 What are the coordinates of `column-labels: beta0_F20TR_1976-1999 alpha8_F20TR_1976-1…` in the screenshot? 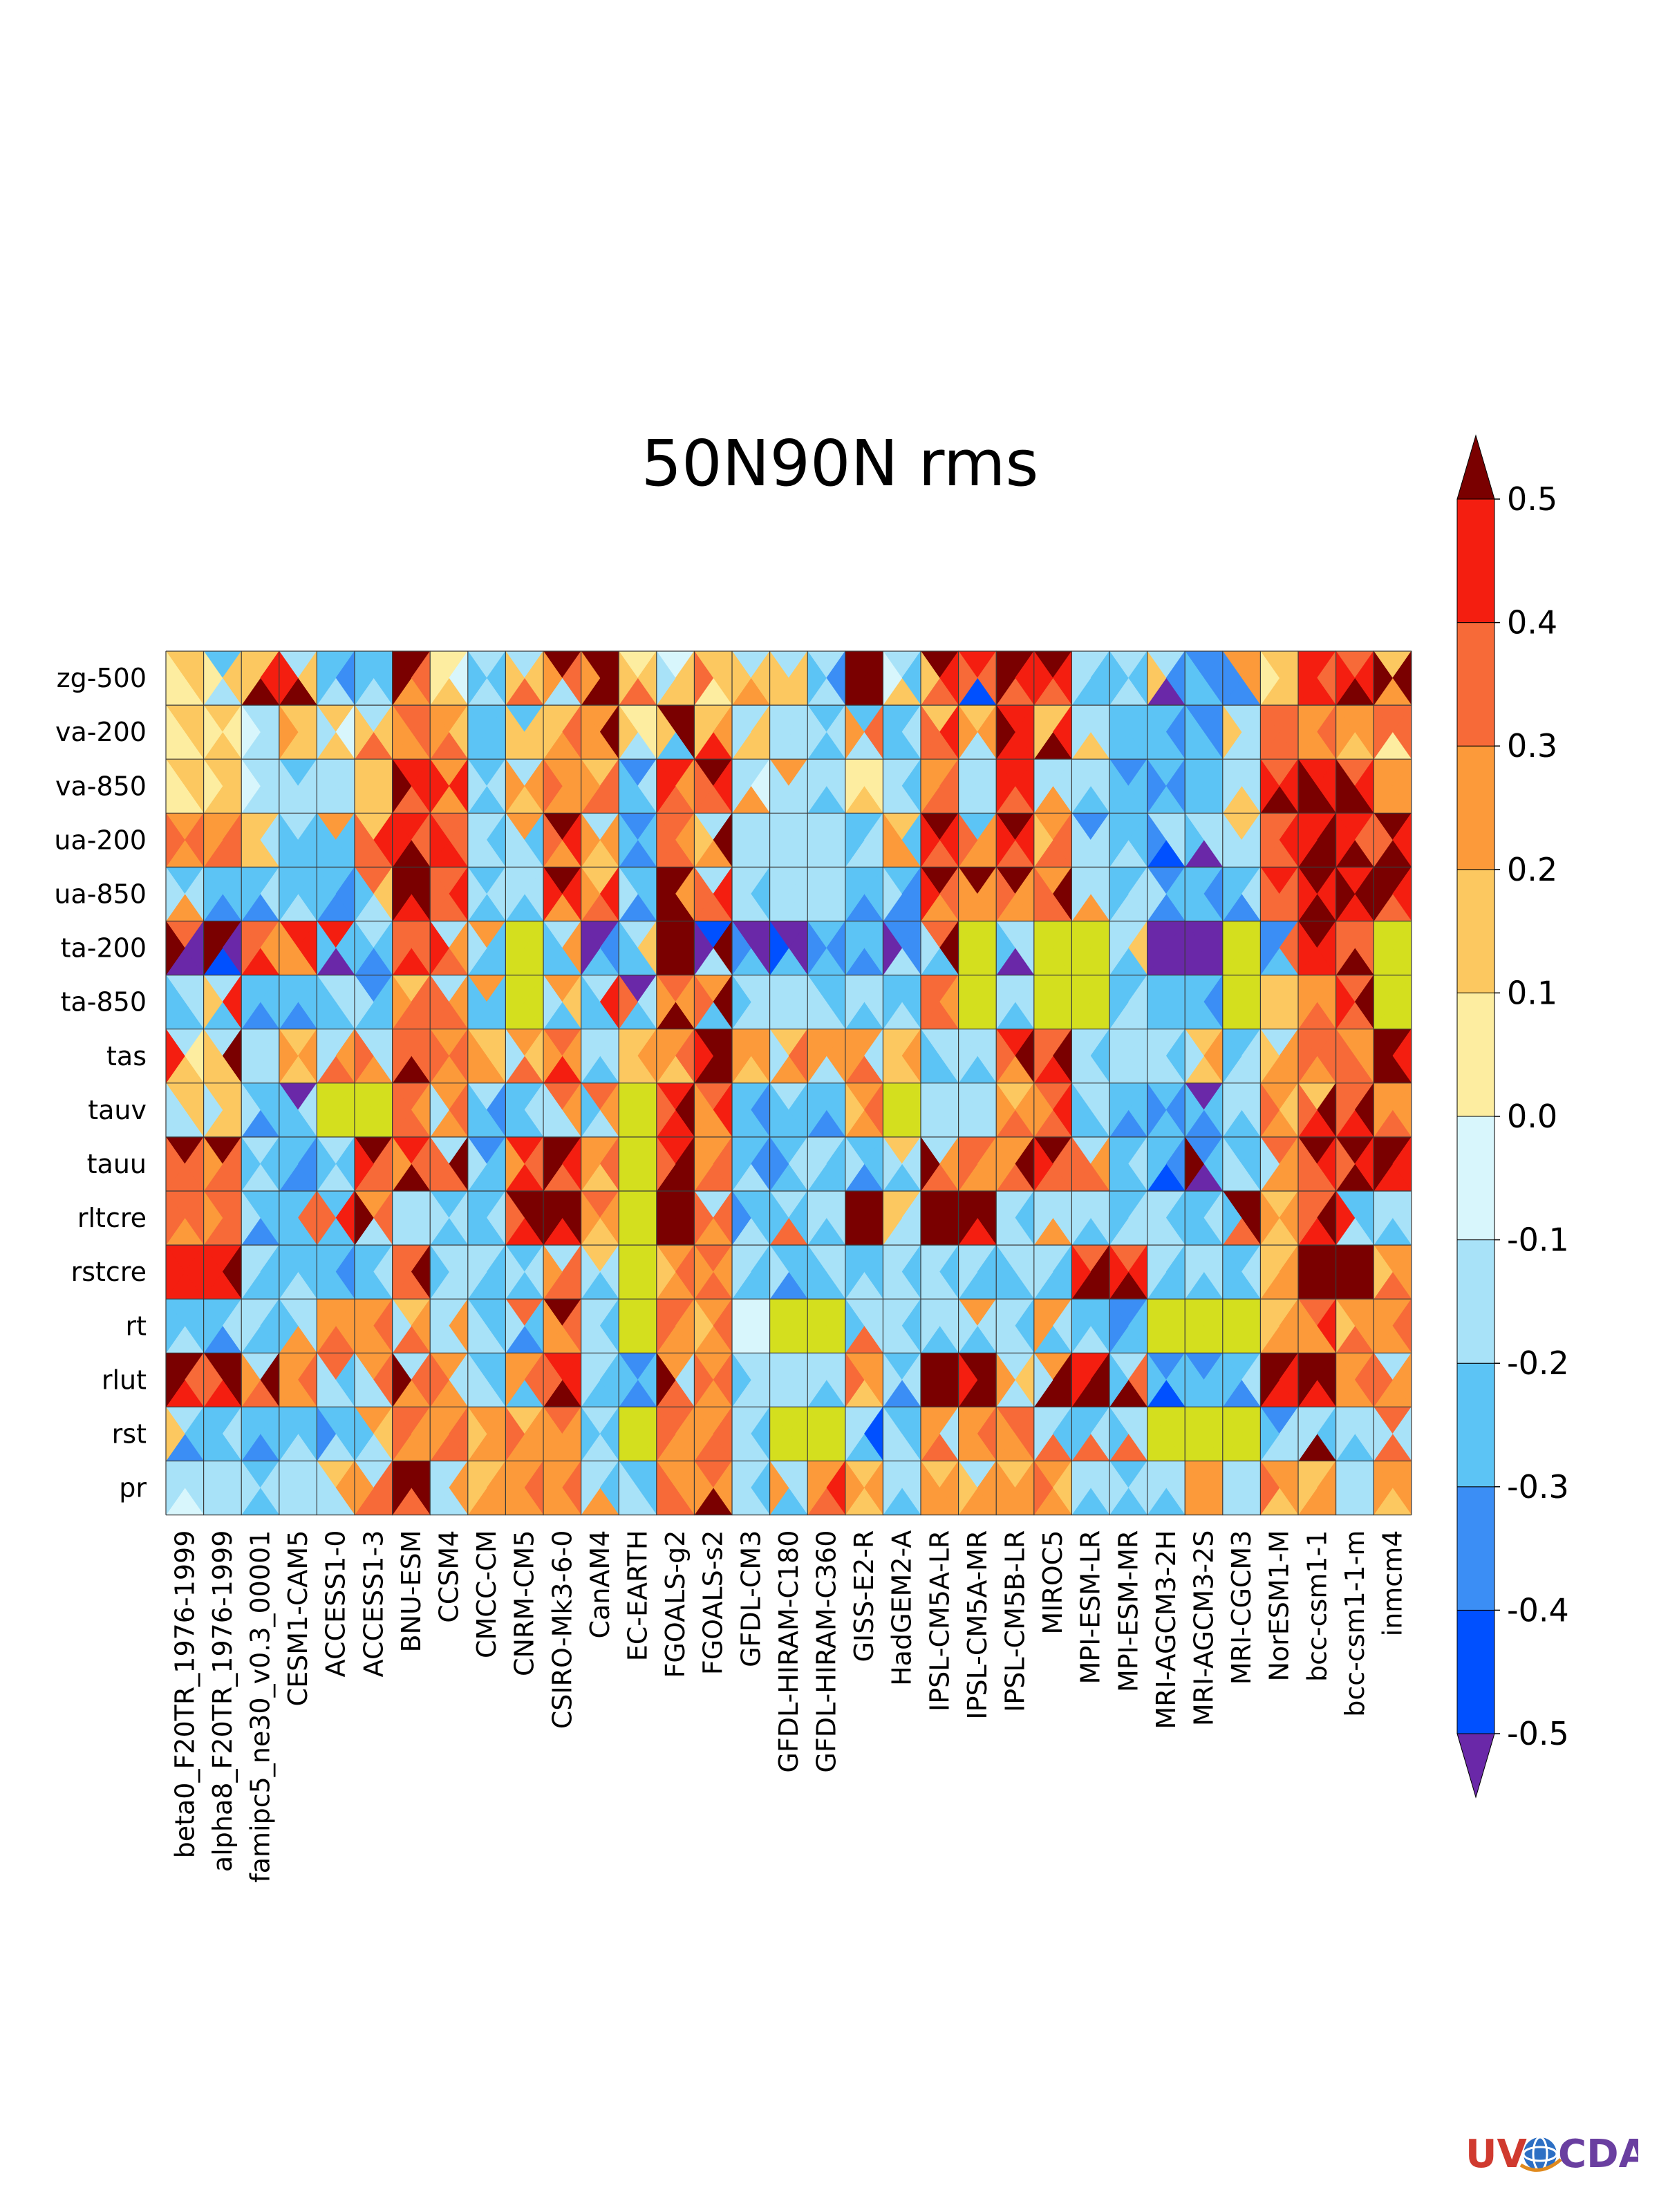 It's located at (788, 1707).